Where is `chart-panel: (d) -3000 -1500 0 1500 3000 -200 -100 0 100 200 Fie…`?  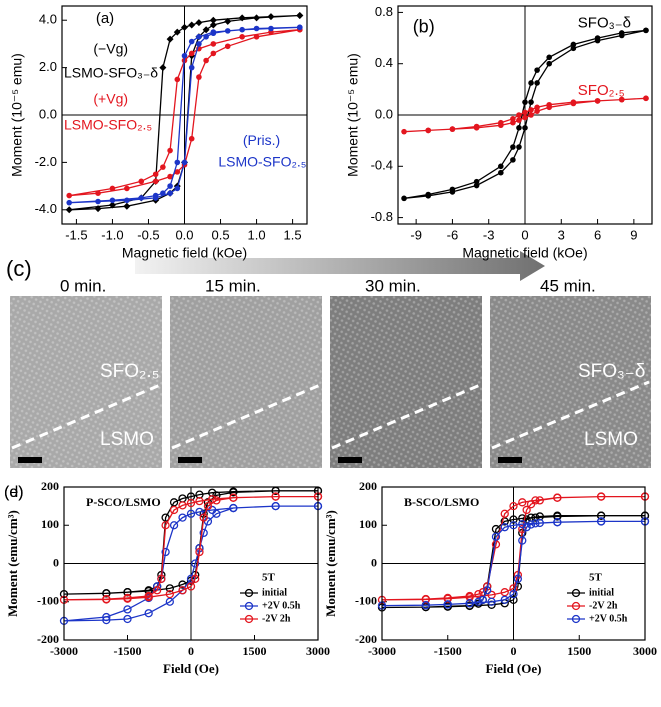 chart-panel: (d) -3000 -1500 0 1500 3000 -200 -100 0 100 200 Fie… is located at coordinates (167, 577).